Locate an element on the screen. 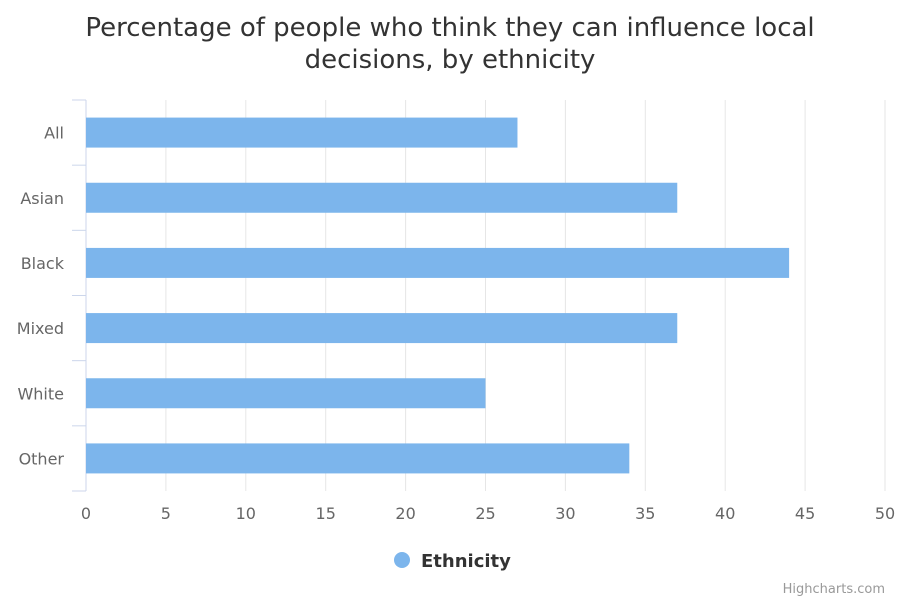 The width and height of the screenshot is (900, 600). legend-symbol is located at coordinates (402, 560).